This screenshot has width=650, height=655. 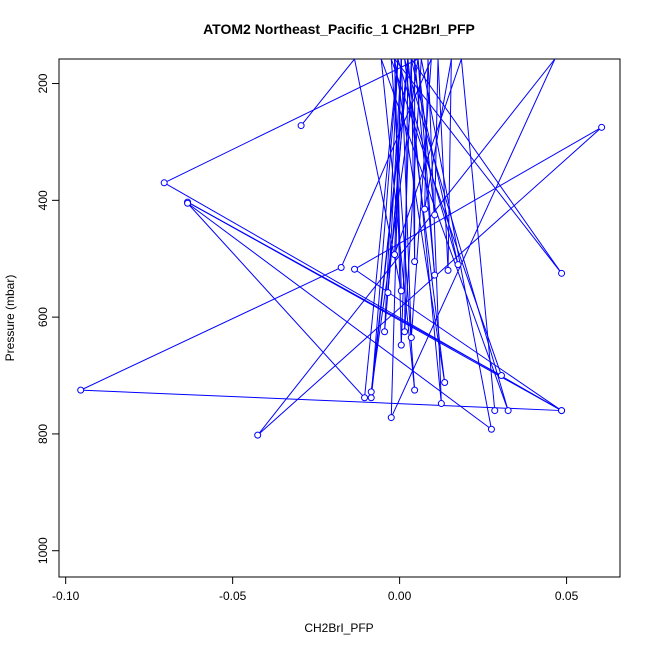 What do you see at coordinates (43, 317) in the screenshot?
I see `y-tick-label: 600` at bounding box center [43, 317].